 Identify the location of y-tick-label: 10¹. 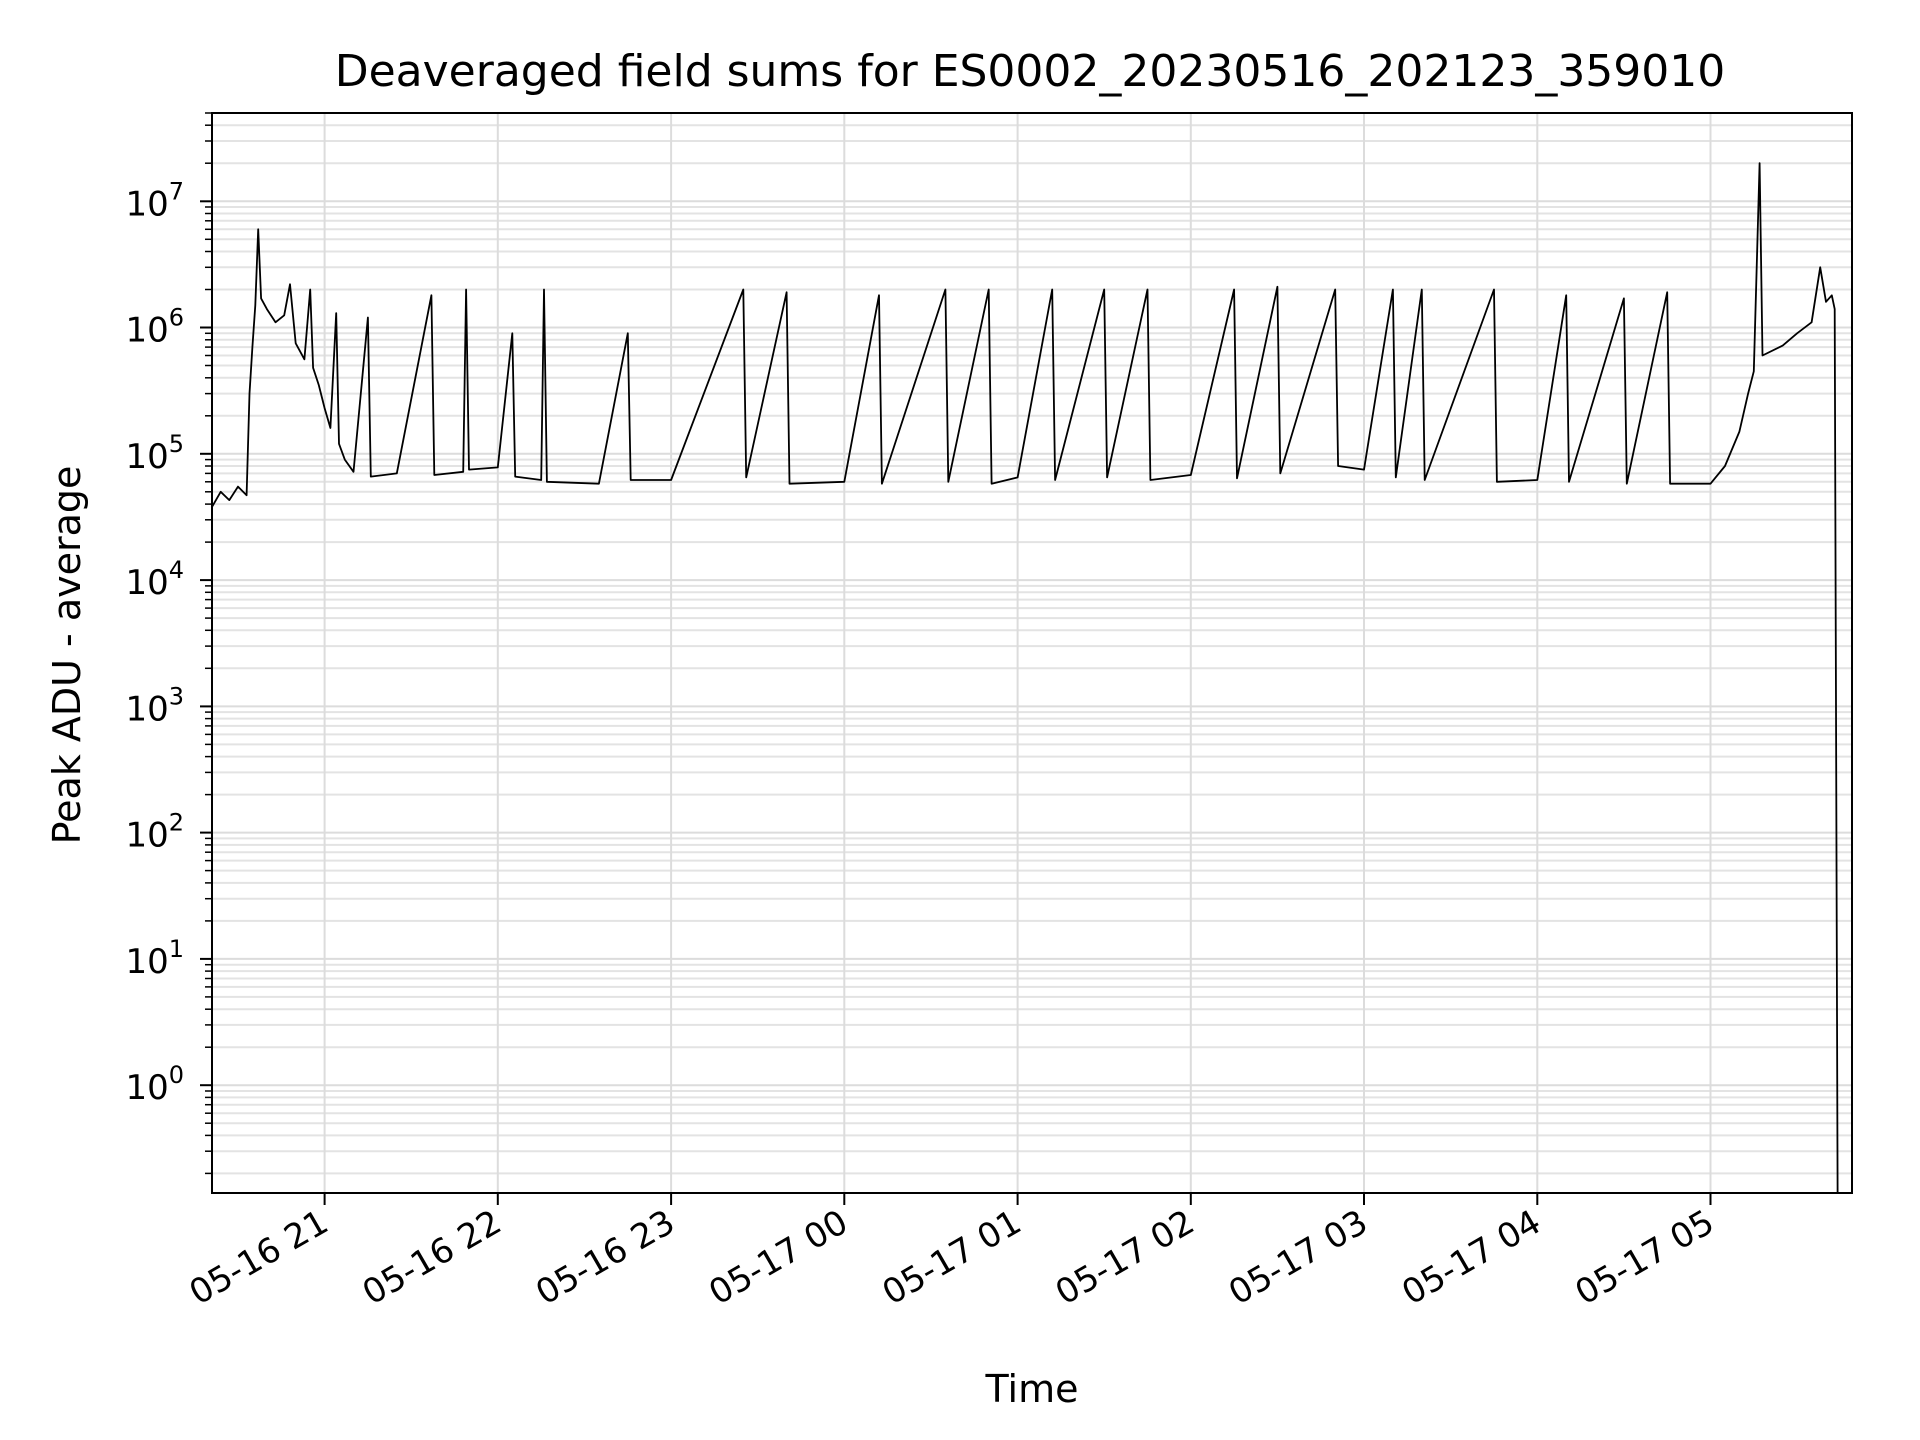
(154, 958).